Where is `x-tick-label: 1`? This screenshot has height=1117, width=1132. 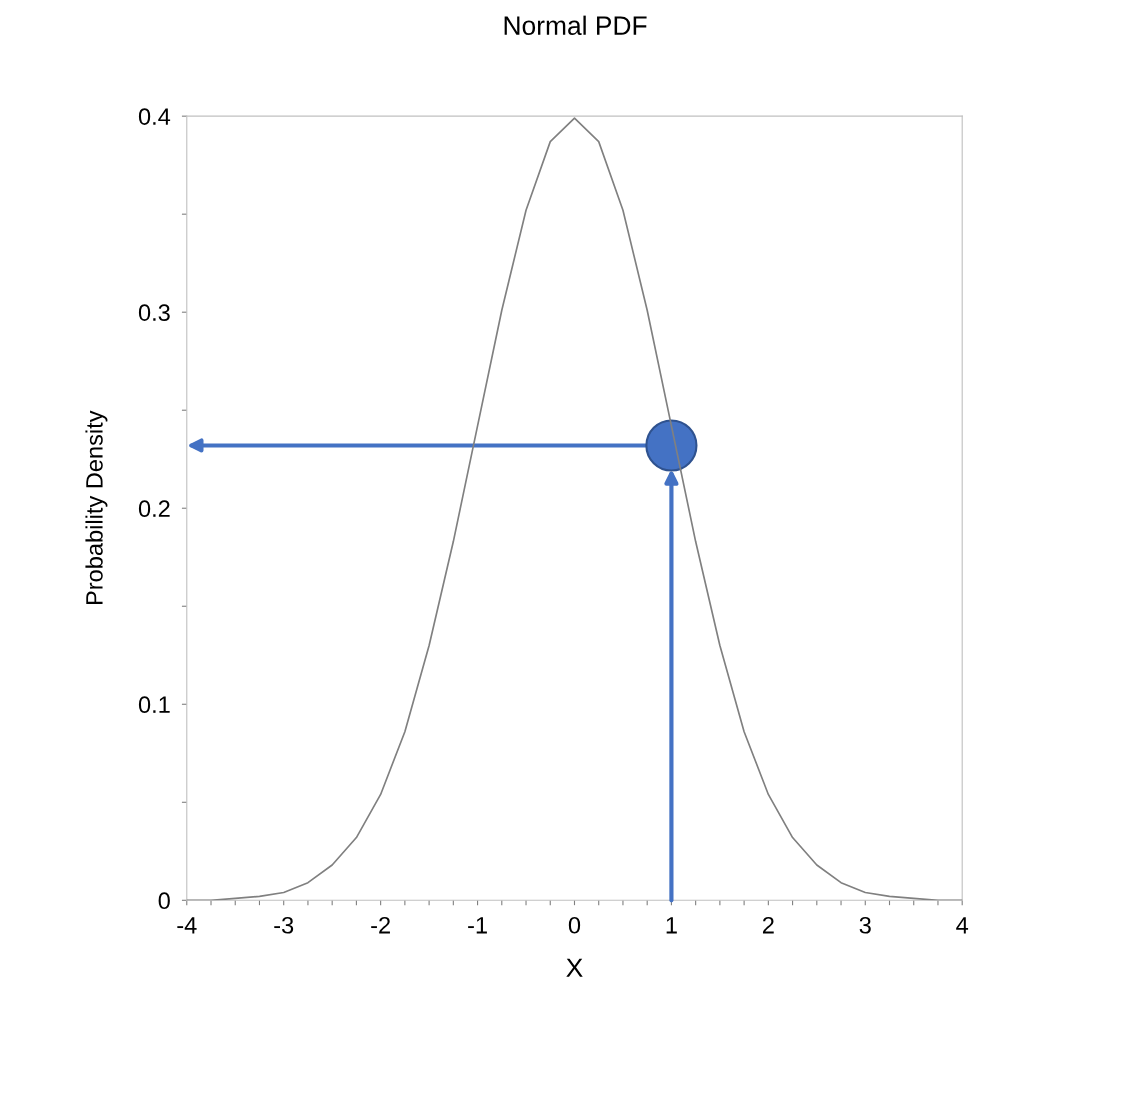 x-tick-label: 1 is located at coordinates (671, 925).